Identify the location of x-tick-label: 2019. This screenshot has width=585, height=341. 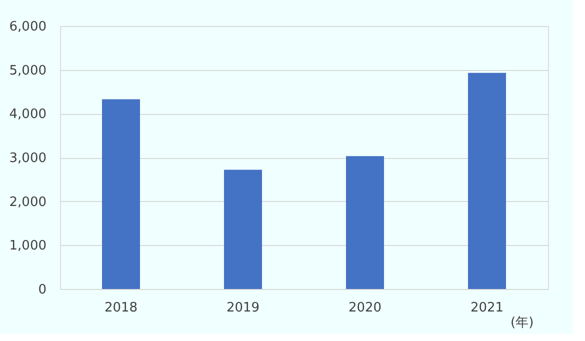
(243, 308).